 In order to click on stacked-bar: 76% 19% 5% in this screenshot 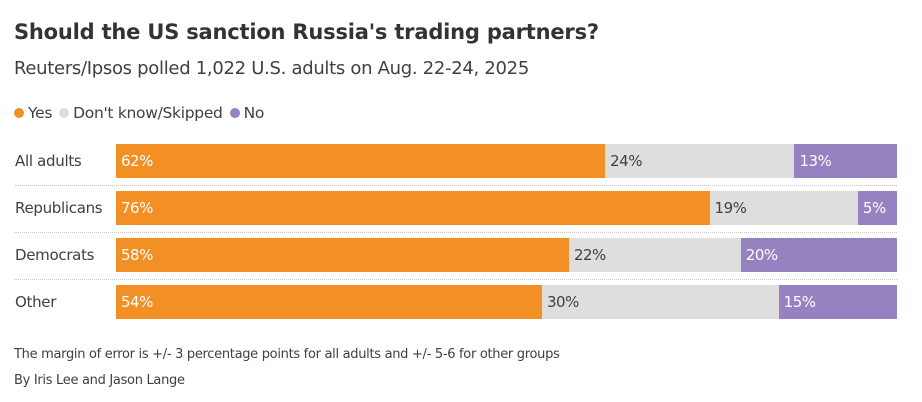, I will do `click(506, 208)`.